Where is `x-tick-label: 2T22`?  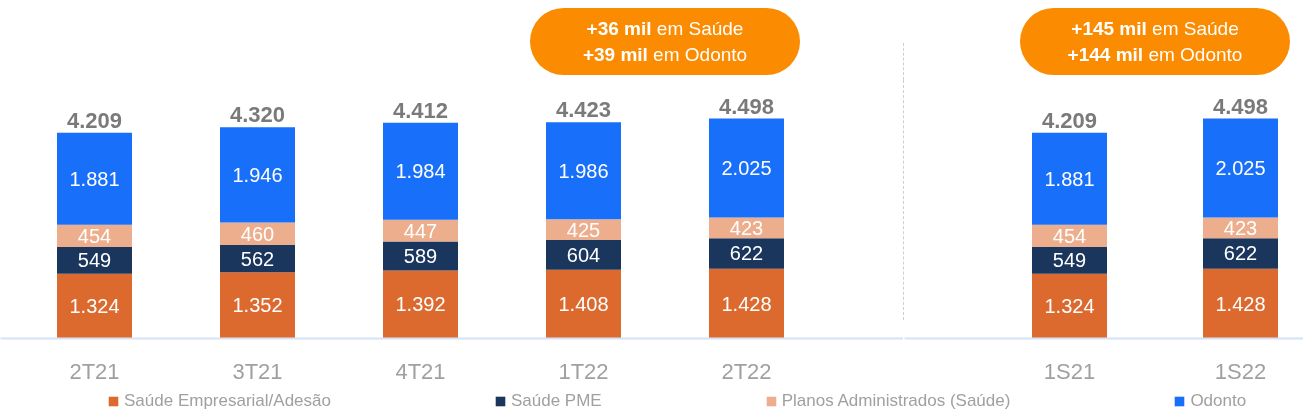
x-tick-label: 2T22 is located at coordinates (746, 371).